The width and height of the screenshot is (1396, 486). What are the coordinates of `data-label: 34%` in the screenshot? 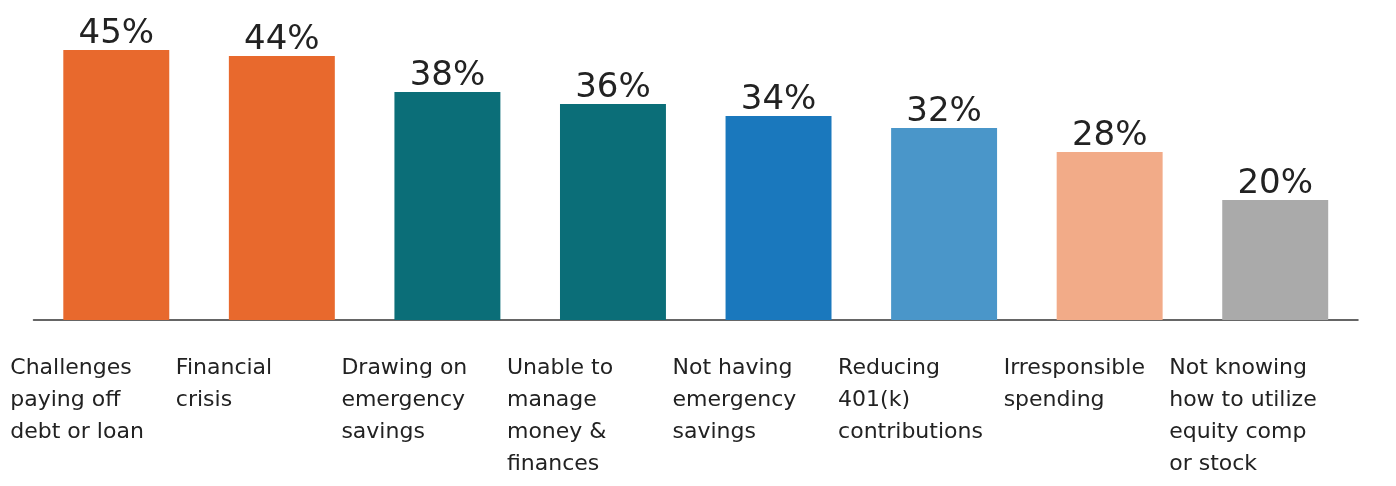 It's located at (778, 97).